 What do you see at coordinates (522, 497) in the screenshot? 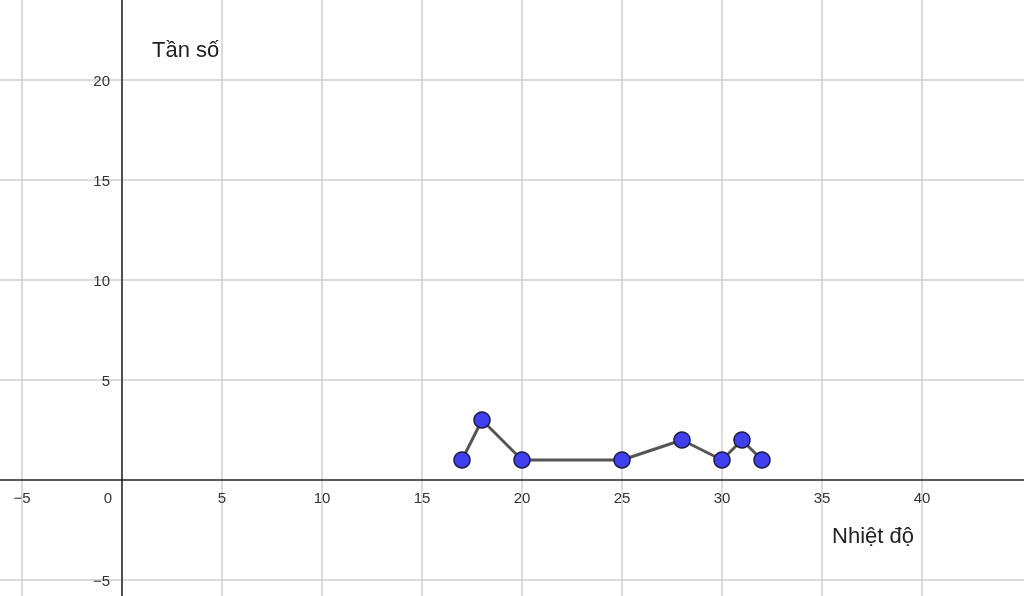
I see `x-tick-label: 20` at bounding box center [522, 497].